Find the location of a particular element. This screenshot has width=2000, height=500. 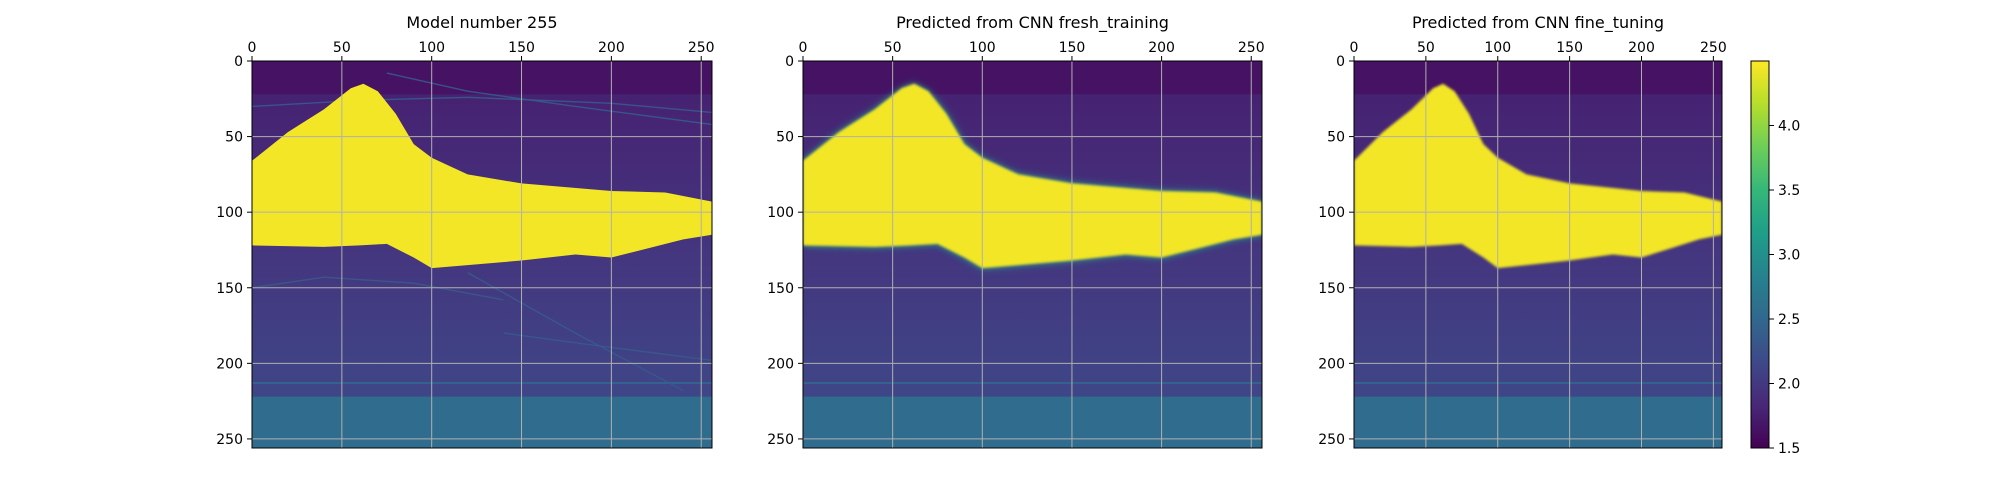

chart-title: Predicted from CNN fresh_training is located at coordinates (1032, 23).